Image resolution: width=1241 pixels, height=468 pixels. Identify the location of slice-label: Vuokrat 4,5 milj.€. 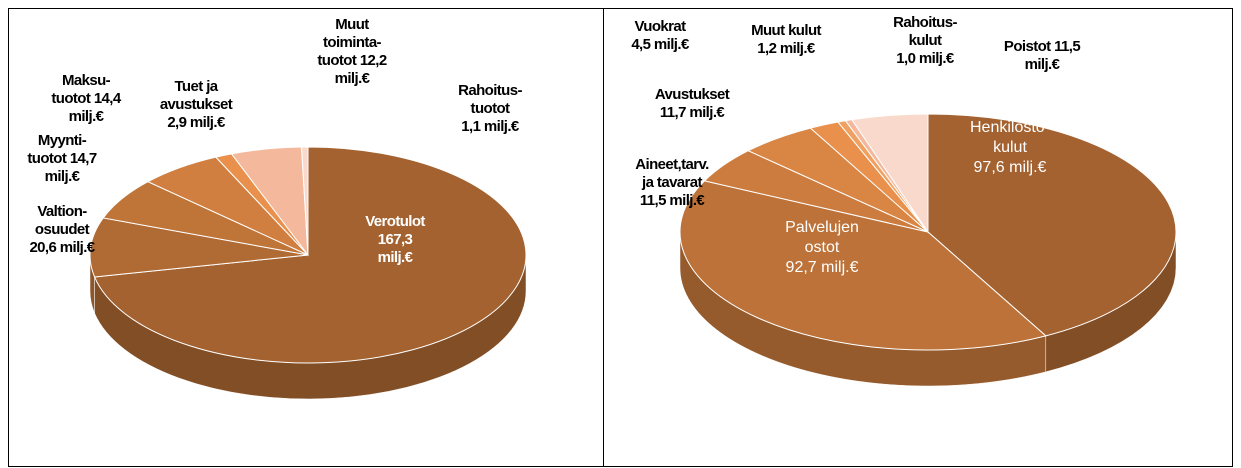
(660, 35).